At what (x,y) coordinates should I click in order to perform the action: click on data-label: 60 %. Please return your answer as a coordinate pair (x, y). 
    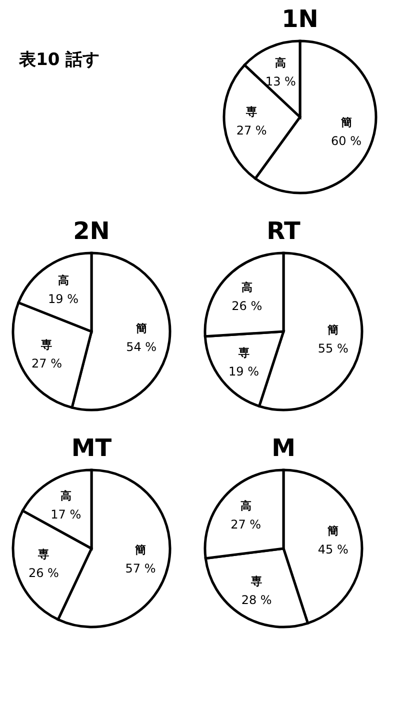
    Looking at the image, I should click on (346, 141).